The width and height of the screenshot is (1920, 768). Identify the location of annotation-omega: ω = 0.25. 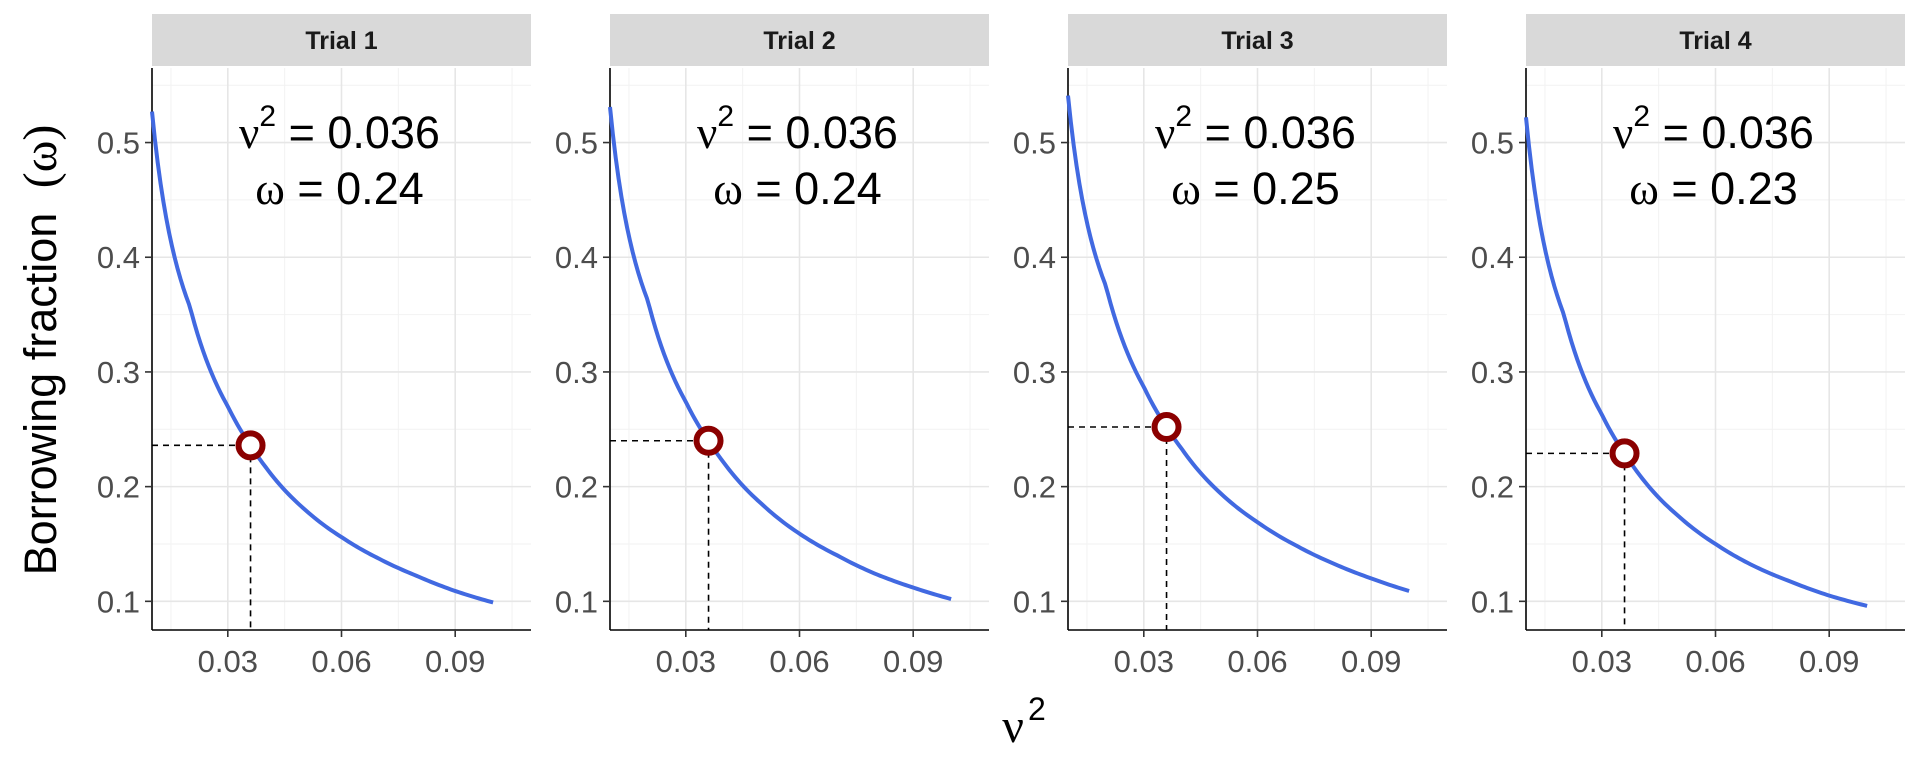
(1255, 188).